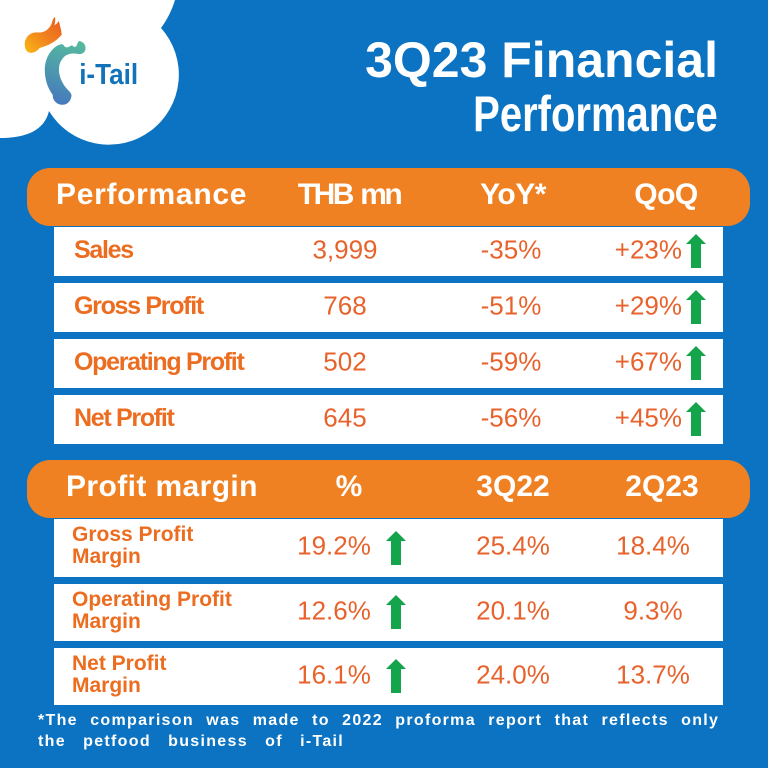 The height and width of the screenshot is (768, 768). I want to click on svg-text: i-Tail, so click(108, 74).